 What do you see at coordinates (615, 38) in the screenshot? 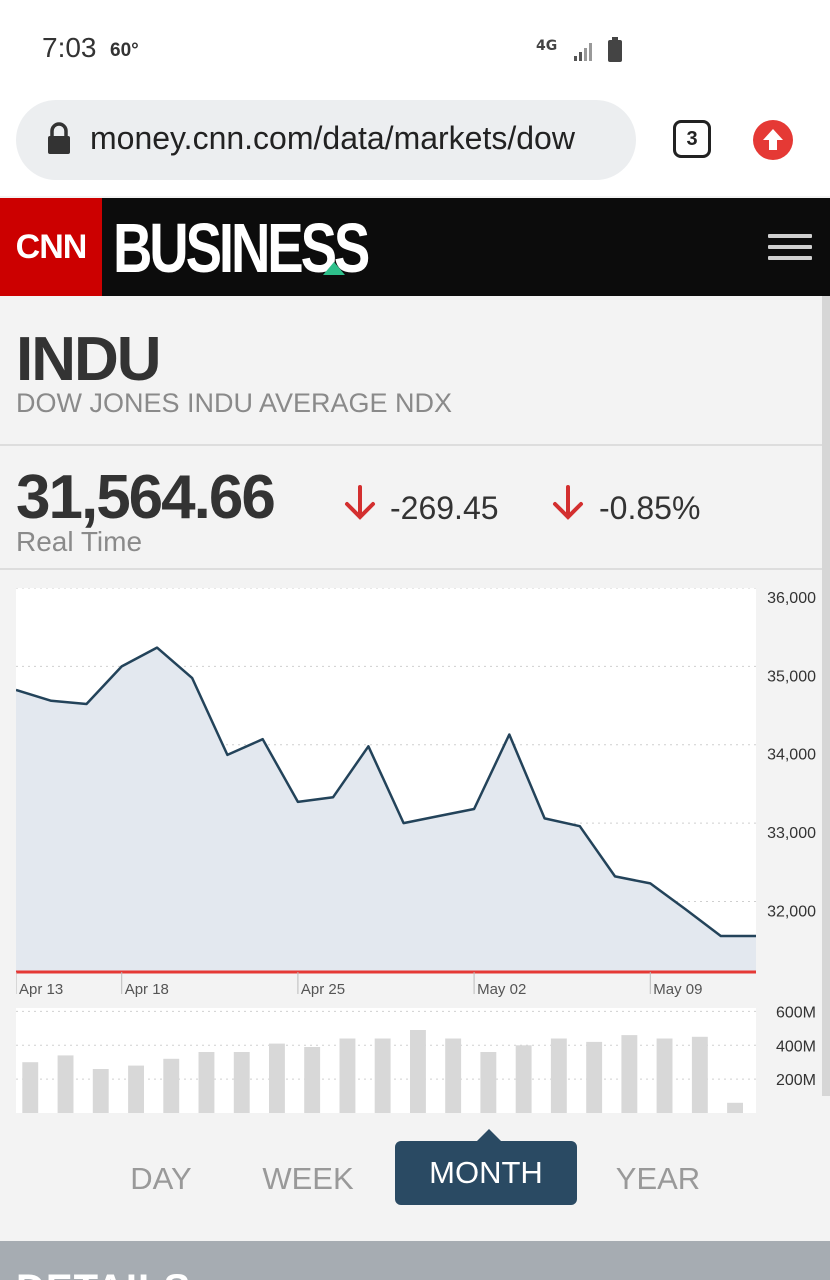
I see `battery-cap` at bounding box center [615, 38].